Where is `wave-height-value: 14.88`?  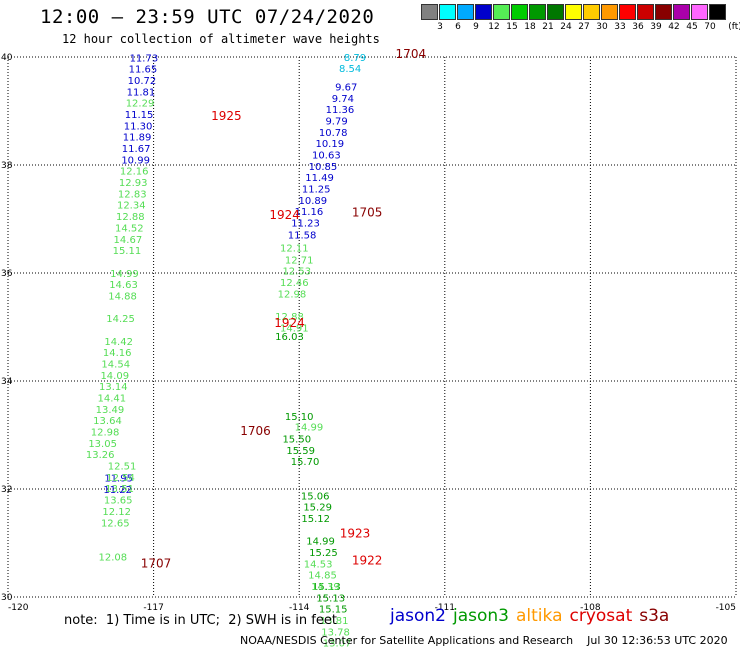 wave-height-value: 14.88 is located at coordinates (122, 296).